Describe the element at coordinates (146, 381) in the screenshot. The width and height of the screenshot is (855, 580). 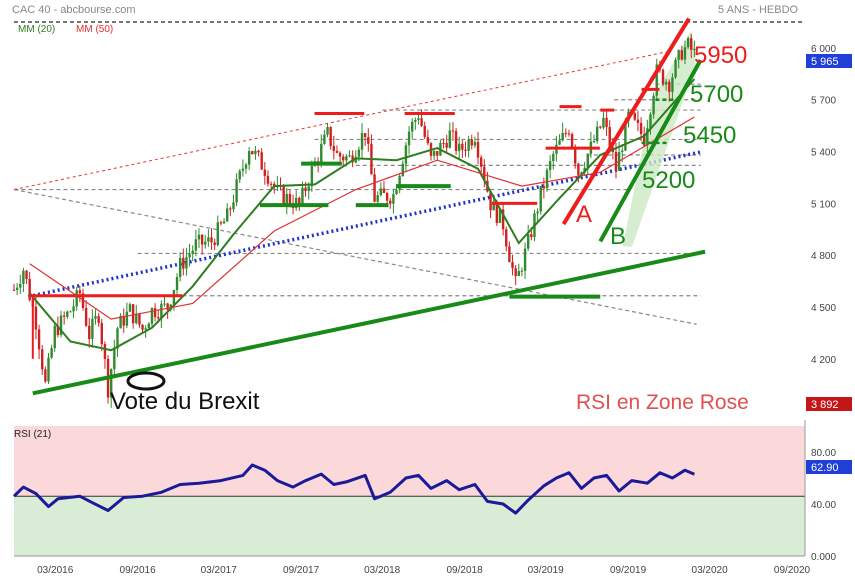
I see `brexit-marker` at that location.